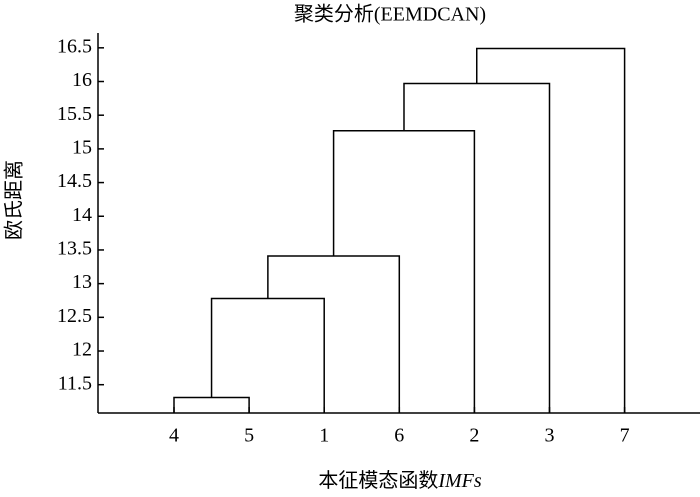 This screenshot has width=700, height=497. I want to click on x-tick-label: 5, so click(249, 436).